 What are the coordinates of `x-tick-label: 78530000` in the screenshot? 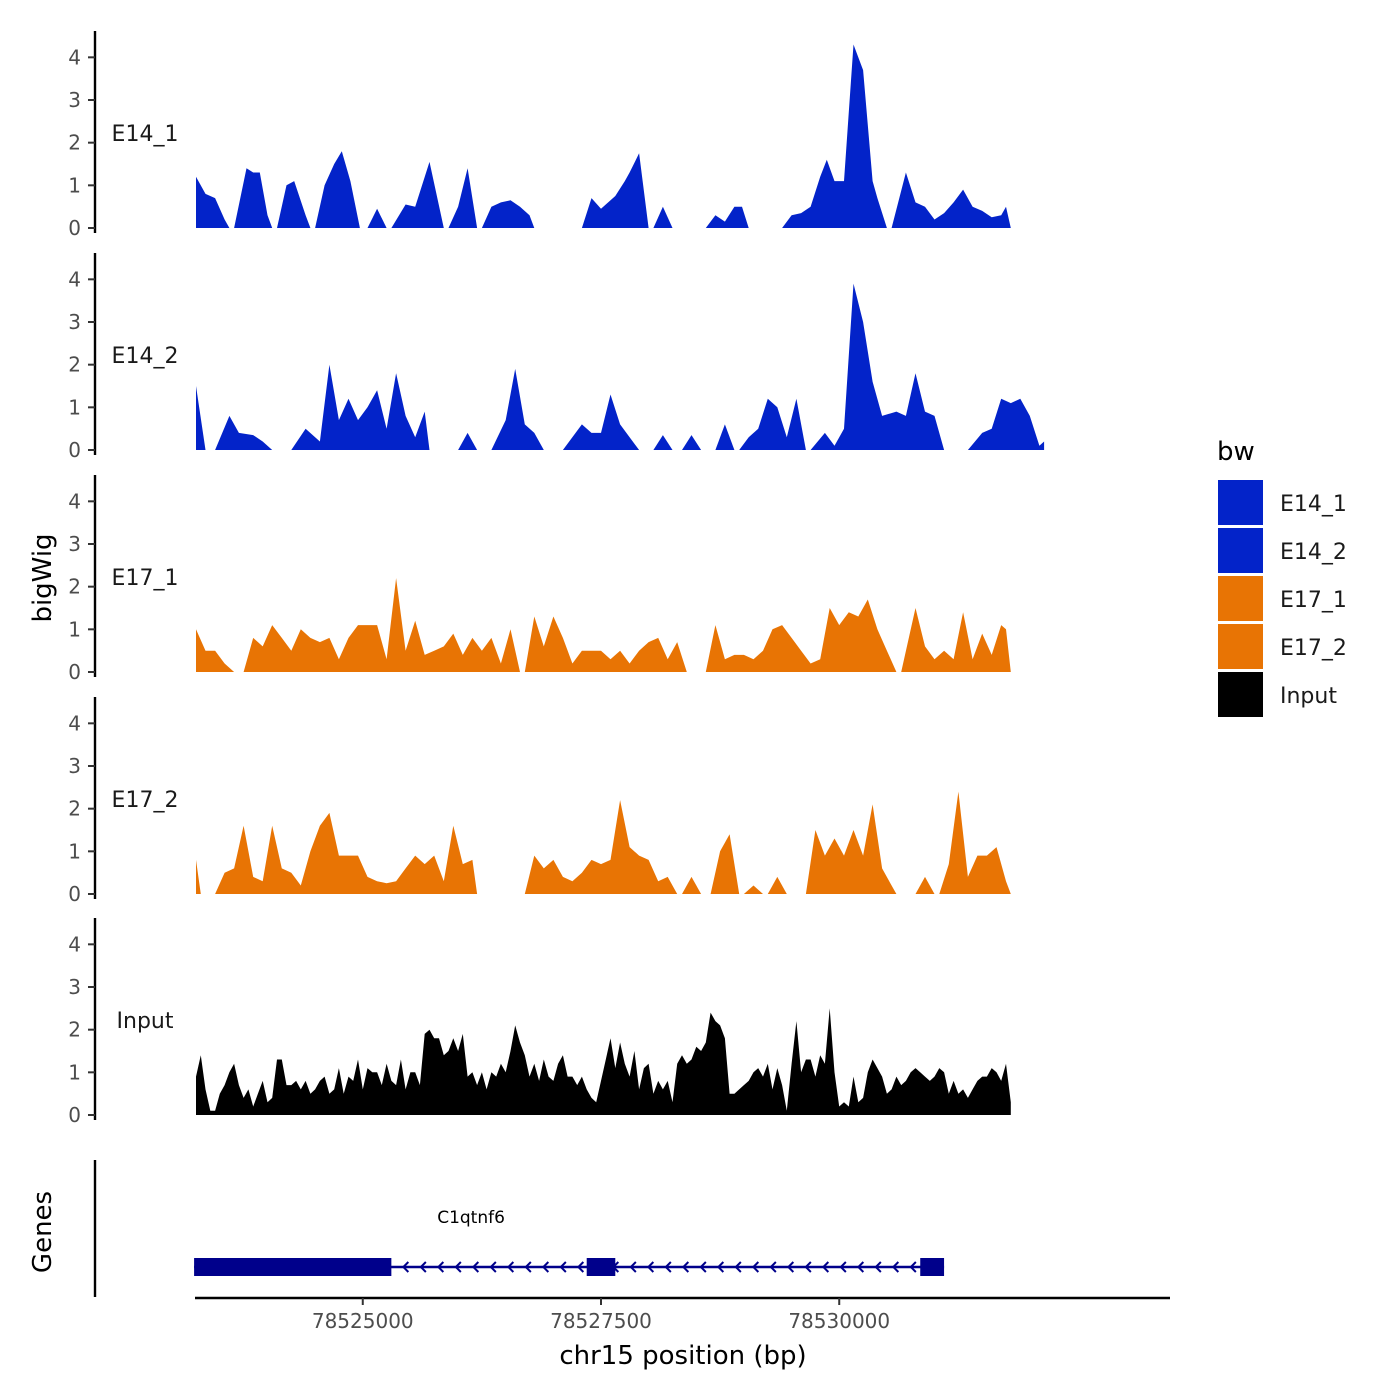 It's located at (839, 1321).